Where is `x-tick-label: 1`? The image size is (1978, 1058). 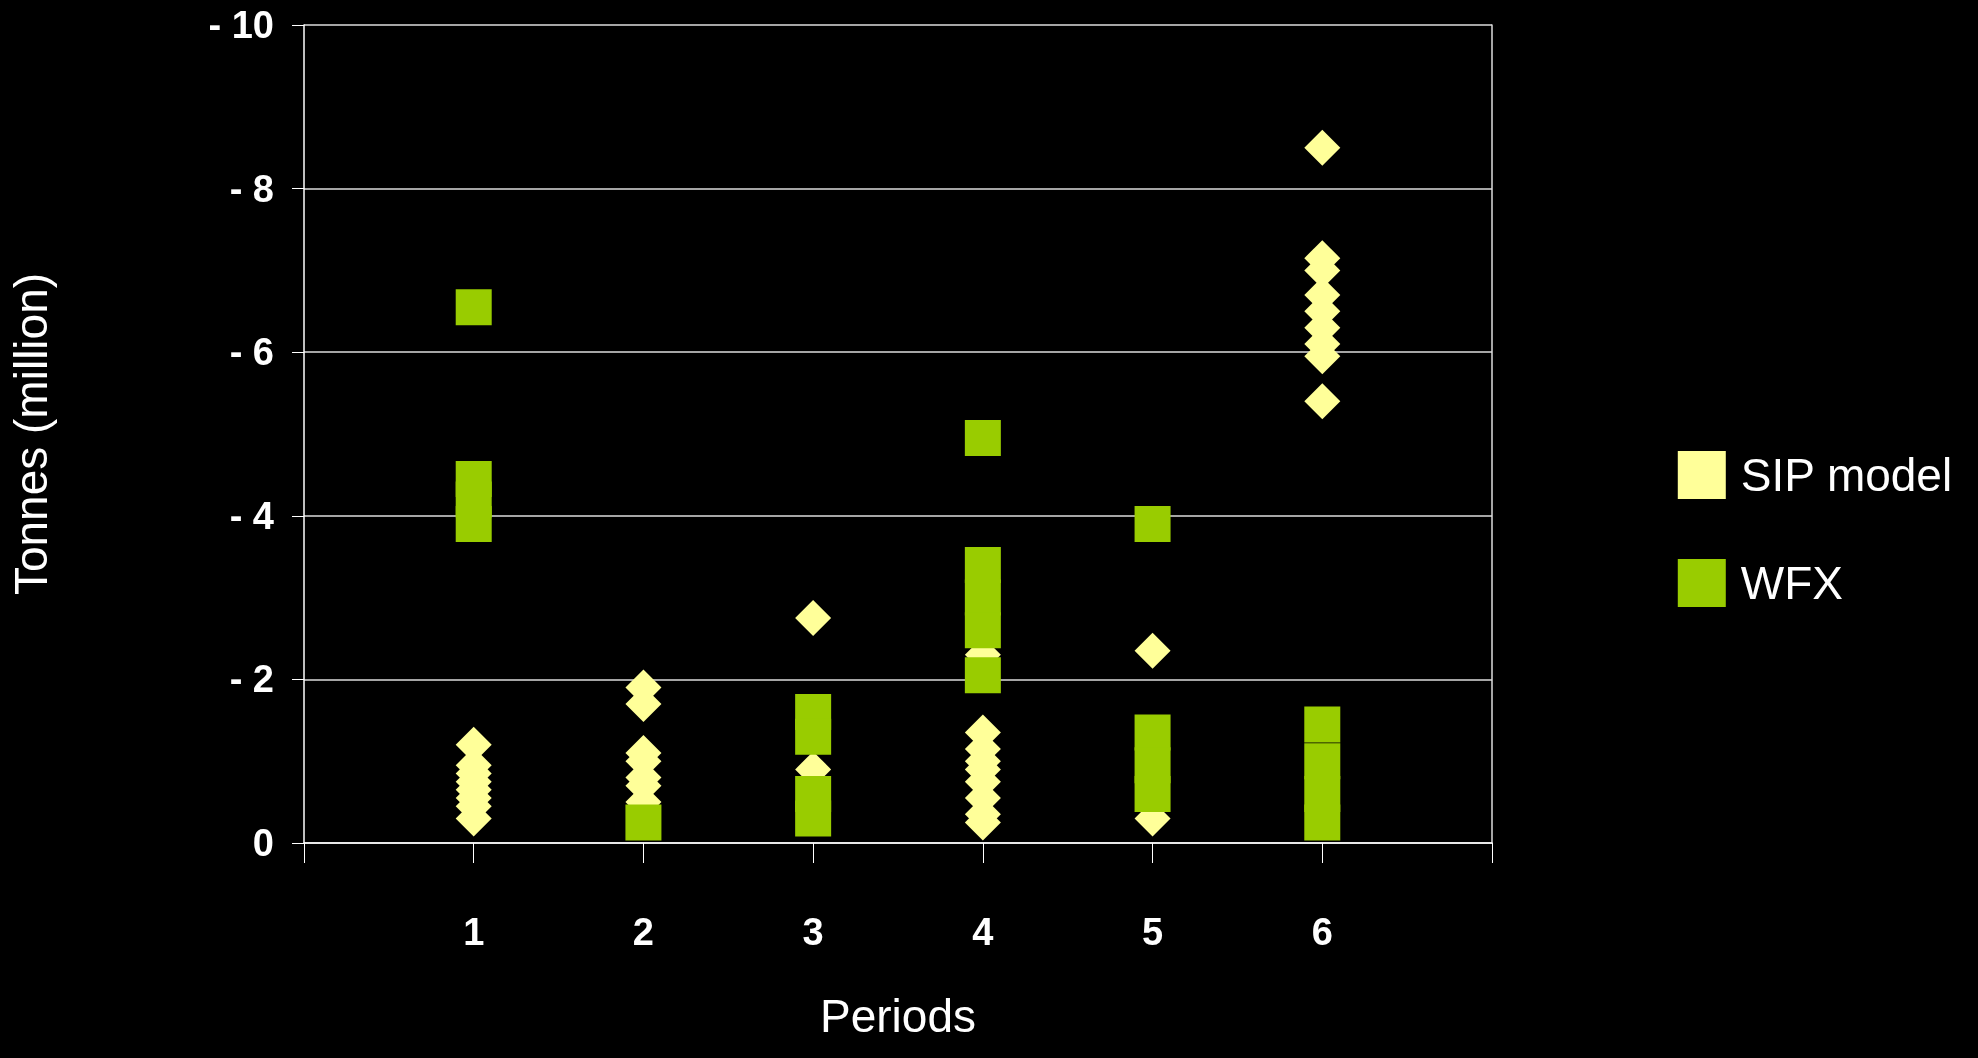 x-tick-label: 1 is located at coordinates (474, 932).